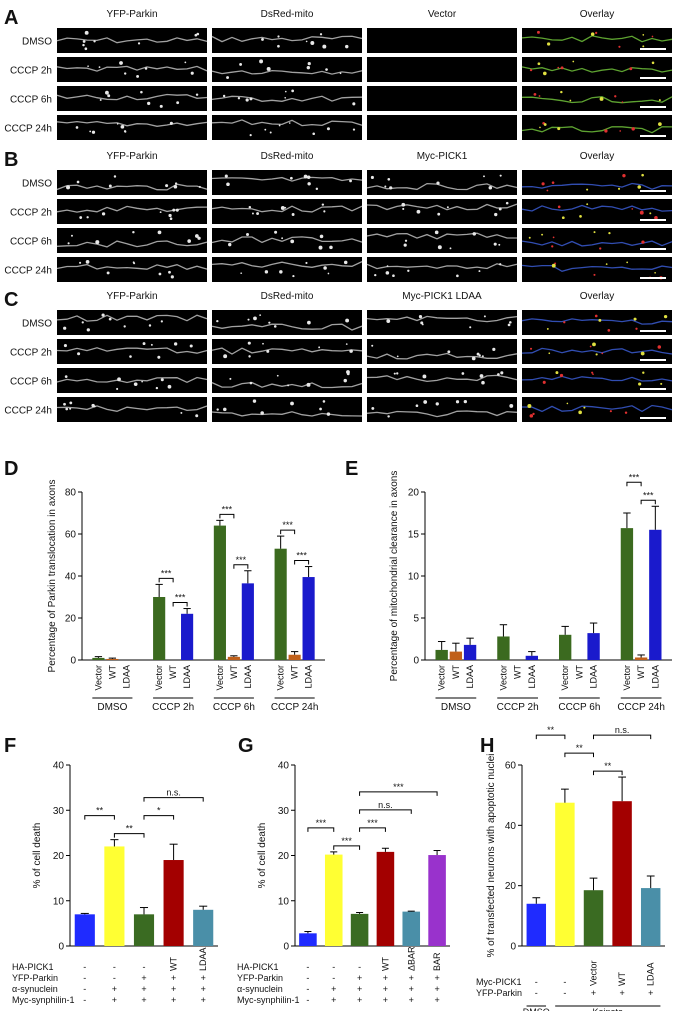 The height and width of the screenshot is (1011, 677). Describe the element at coordinates (11, 160) in the screenshot. I see `panel-letter: B` at that location.